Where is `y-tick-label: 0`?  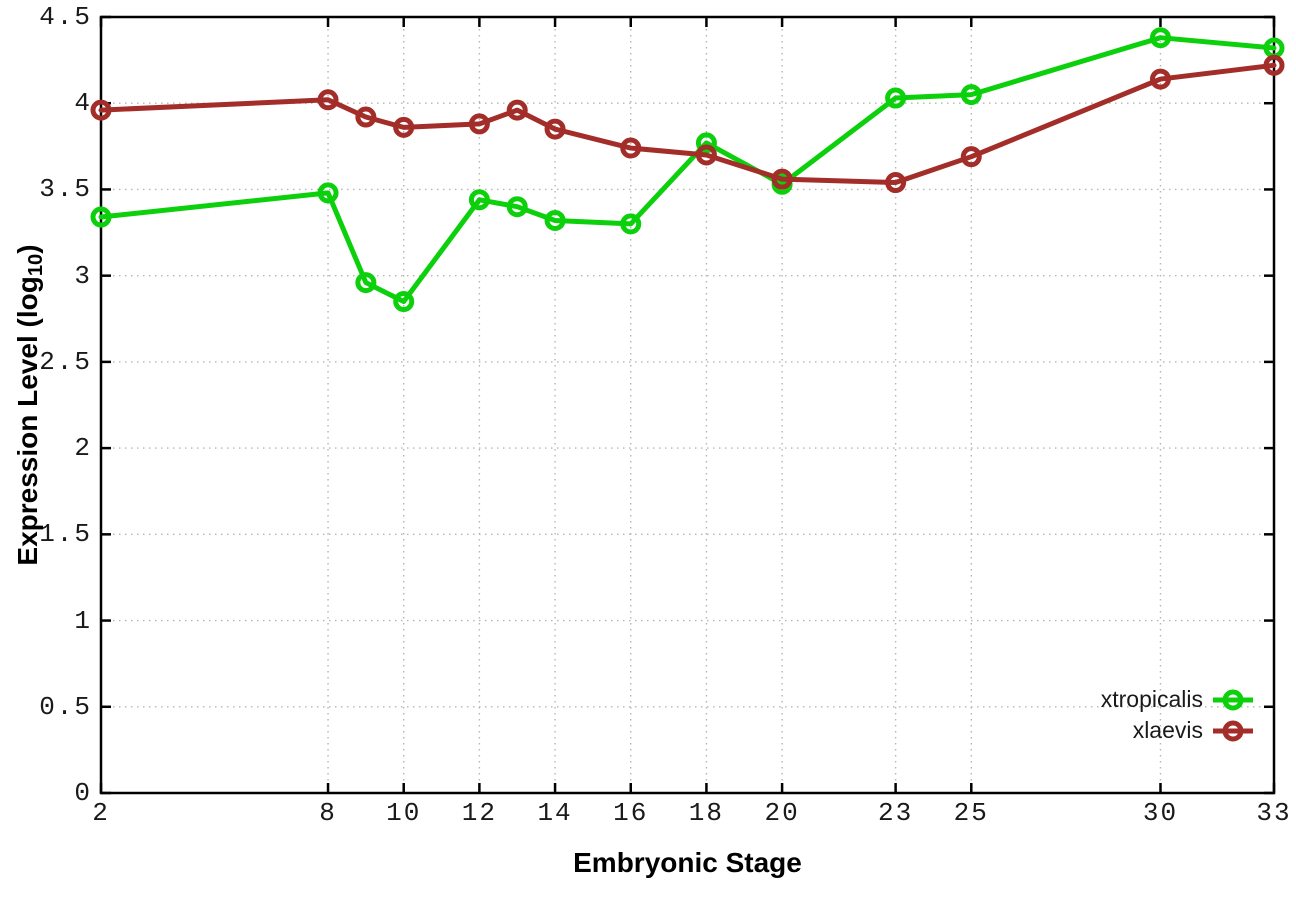 y-tick-label: 0 is located at coordinates (83, 793).